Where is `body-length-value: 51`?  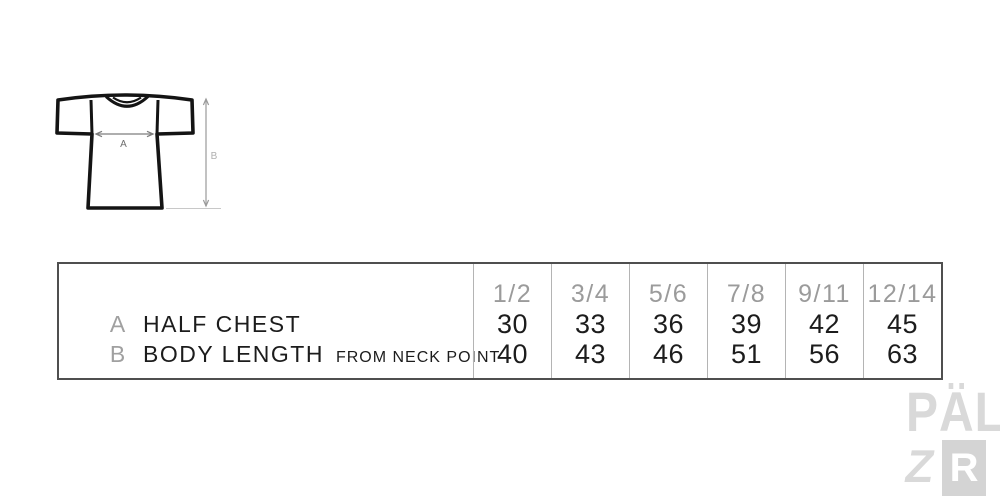 body-length-value: 51 is located at coordinates (746, 354).